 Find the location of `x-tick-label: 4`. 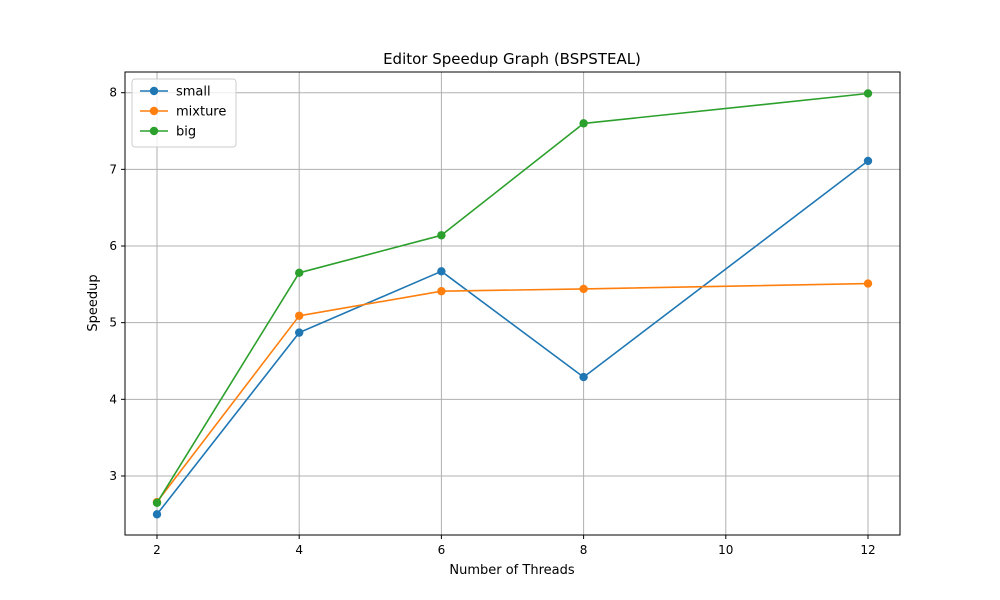

x-tick-label: 4 is located at coordinates (299, 550).